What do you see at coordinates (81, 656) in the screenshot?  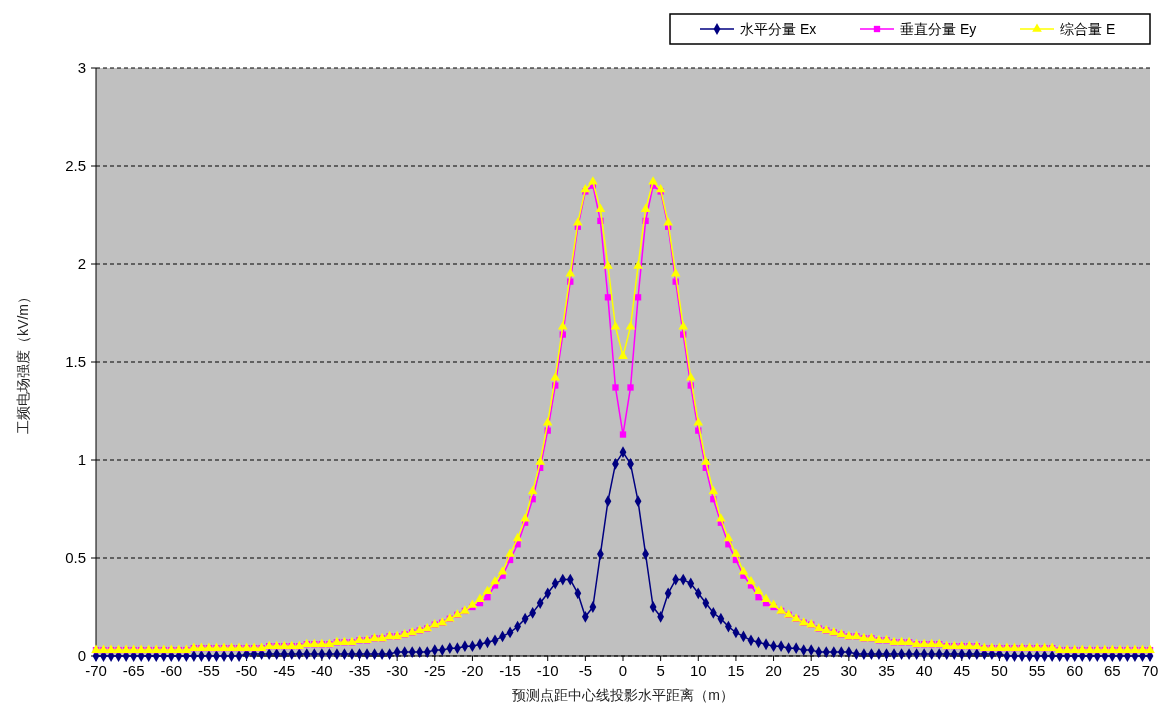 I see `y-tick-label: 0` at bounding box center [81, 656].